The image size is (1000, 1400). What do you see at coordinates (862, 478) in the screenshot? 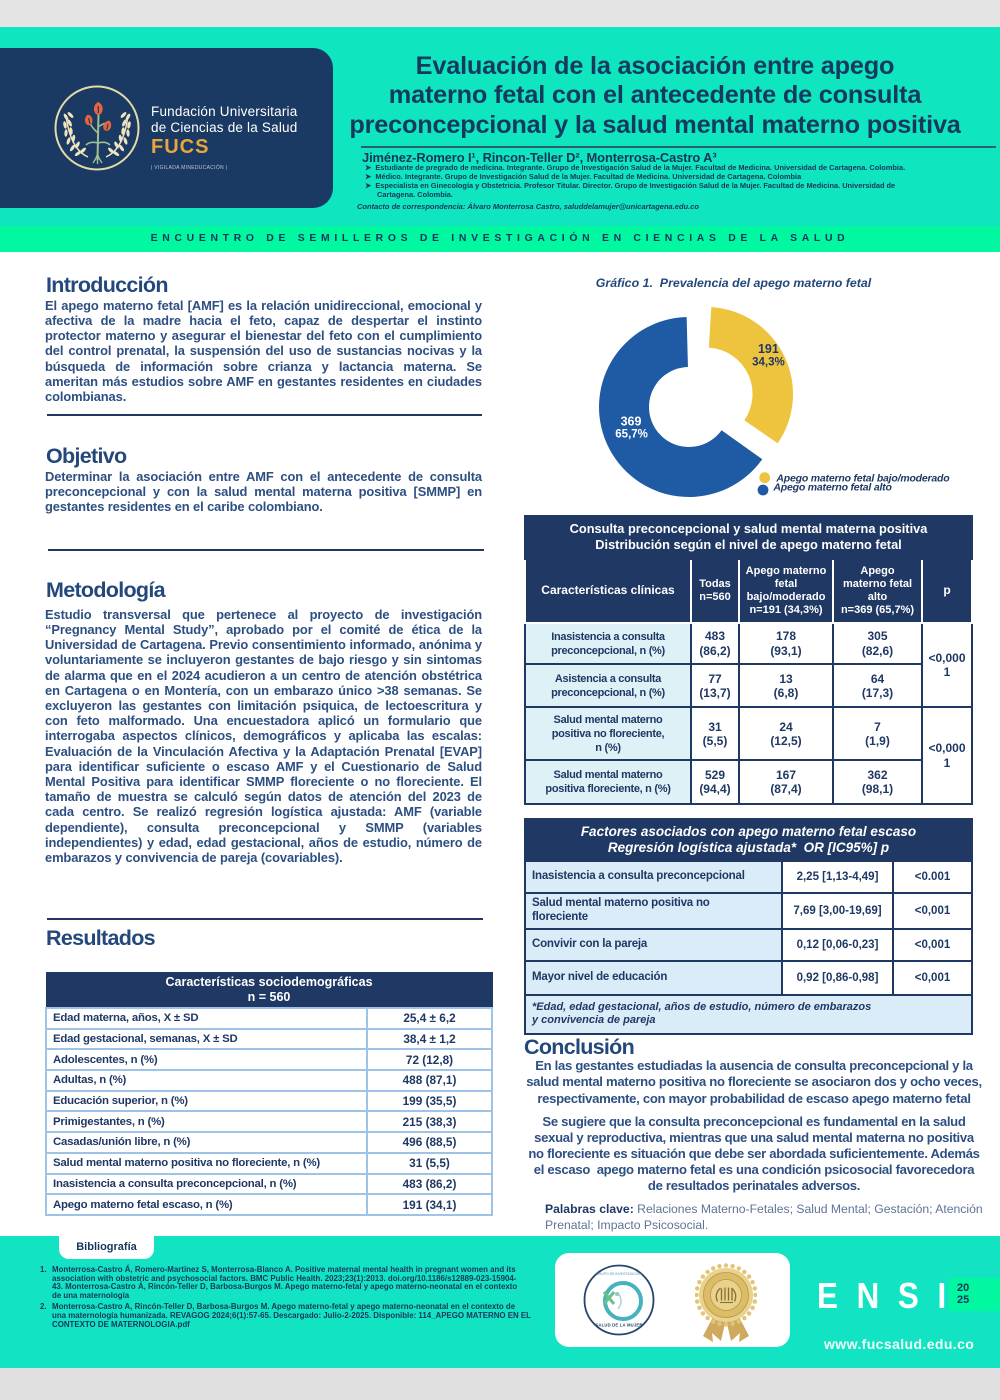
I see `svg-text:Apego materno fetal bajo/moder: Apego materno fetal bajo/moderado` at bounding box center [862, 478].